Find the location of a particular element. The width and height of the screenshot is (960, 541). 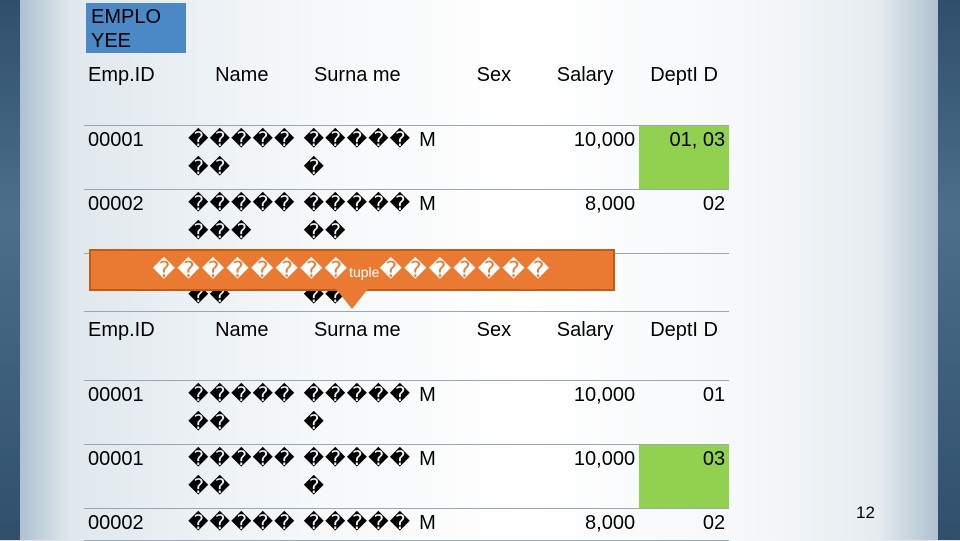

table-row: 00001 ����� �� ����� � M 10,000 01, 03 is located at coordinates (407, 157).